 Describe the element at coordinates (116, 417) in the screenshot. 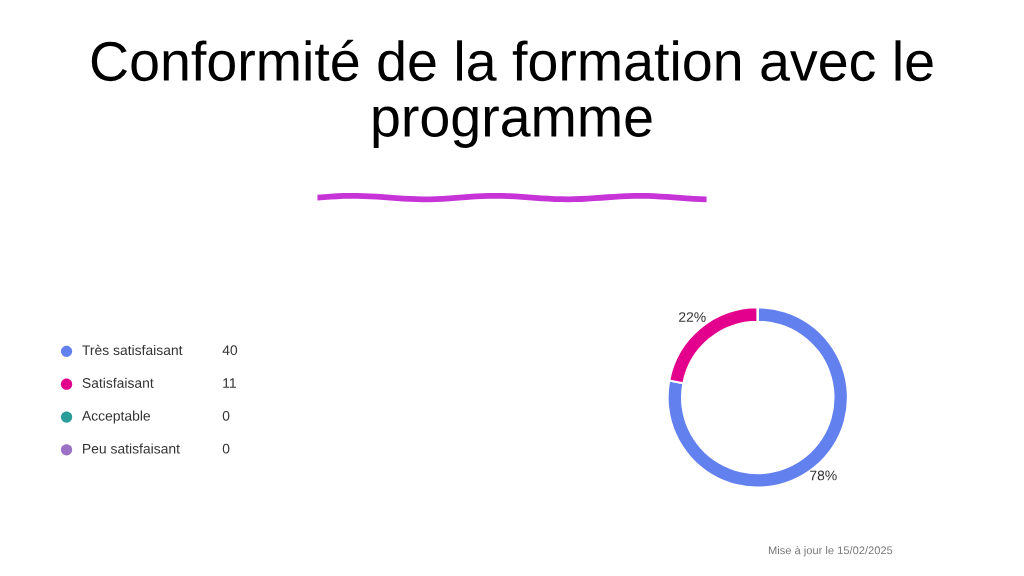

I see `legend-label: Acceptable` at that location.